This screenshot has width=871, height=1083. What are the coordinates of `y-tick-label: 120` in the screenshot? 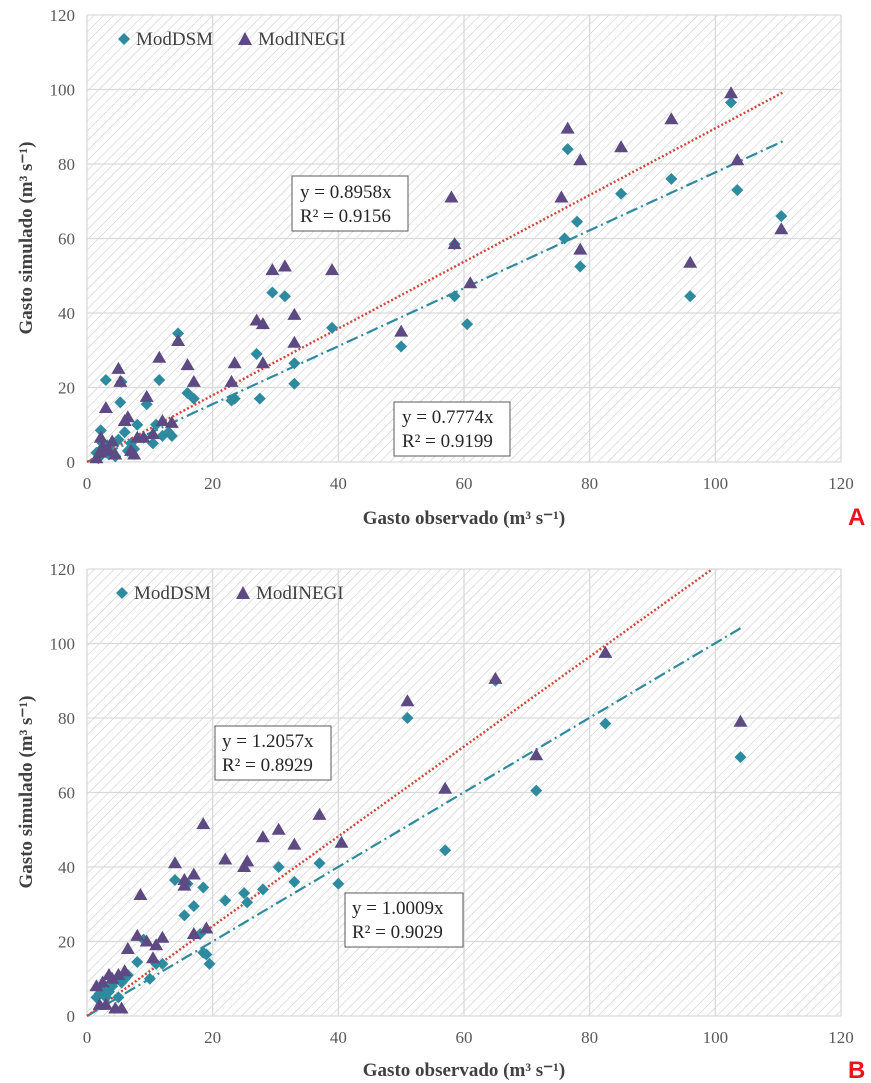 It's located at (63, 569).